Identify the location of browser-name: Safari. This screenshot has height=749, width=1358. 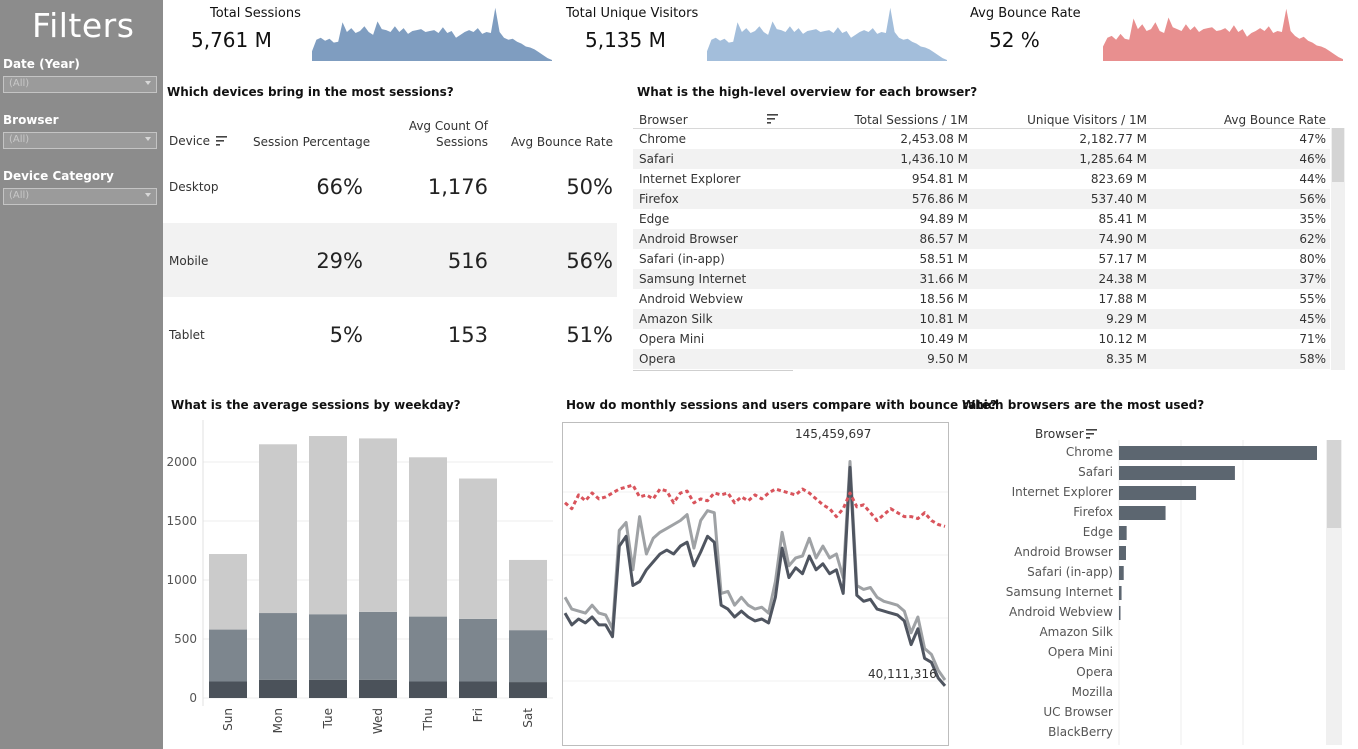
(656, 159).